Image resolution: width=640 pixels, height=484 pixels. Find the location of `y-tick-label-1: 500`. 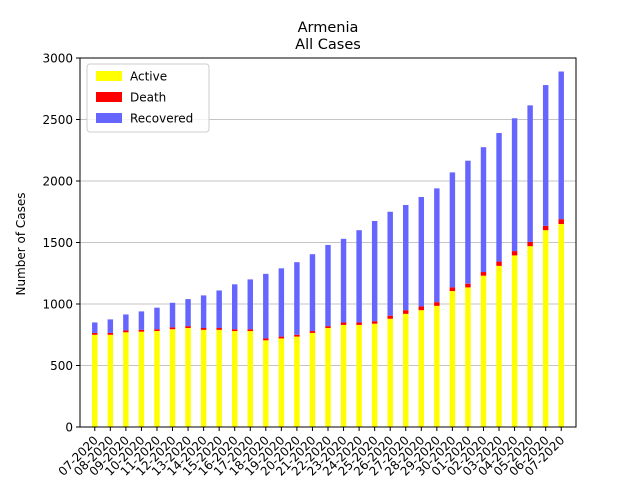

y-tick-label-1: 500 is located at coordinates (61, 366).